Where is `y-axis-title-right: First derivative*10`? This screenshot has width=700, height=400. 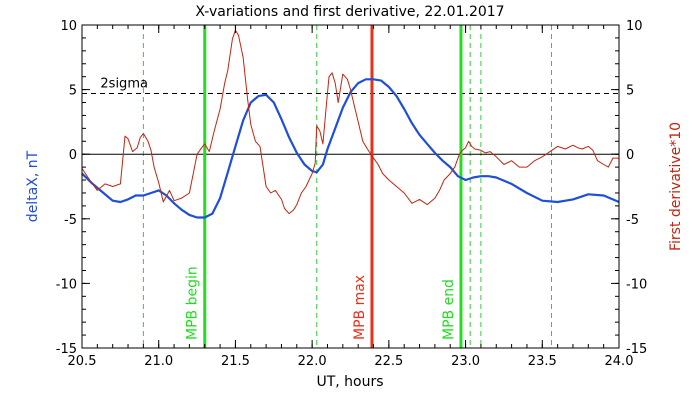 y-axis-title-right: First derivative*10 is located at coordinates (676, 186).